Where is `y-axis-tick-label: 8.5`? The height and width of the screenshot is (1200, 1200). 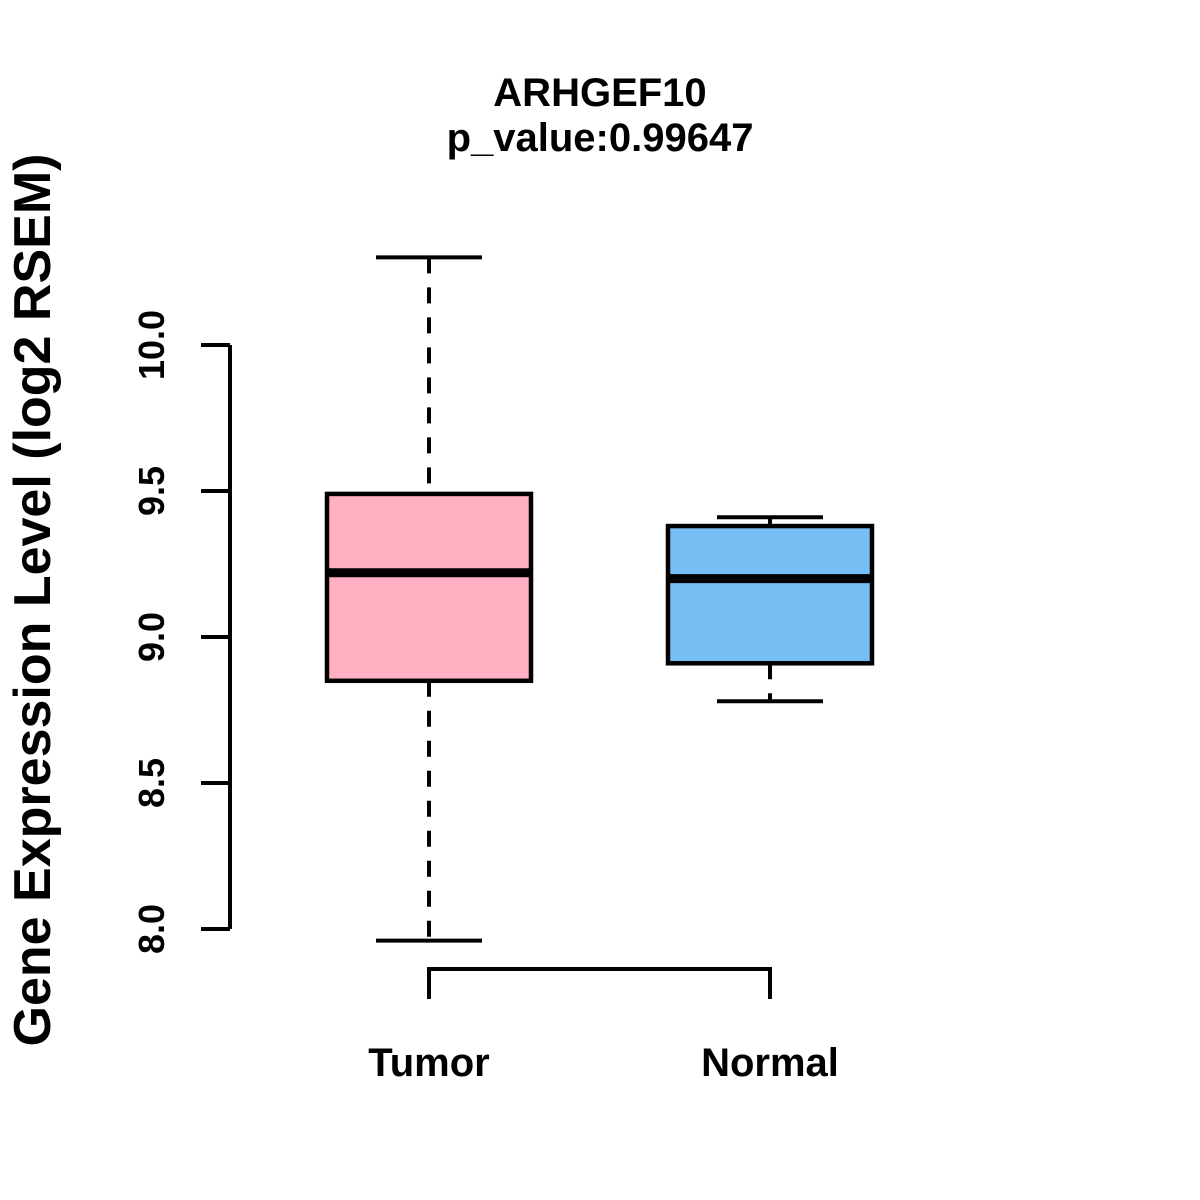
y-axis-tick-label: 8.5 is located at coordinates (151, 783).